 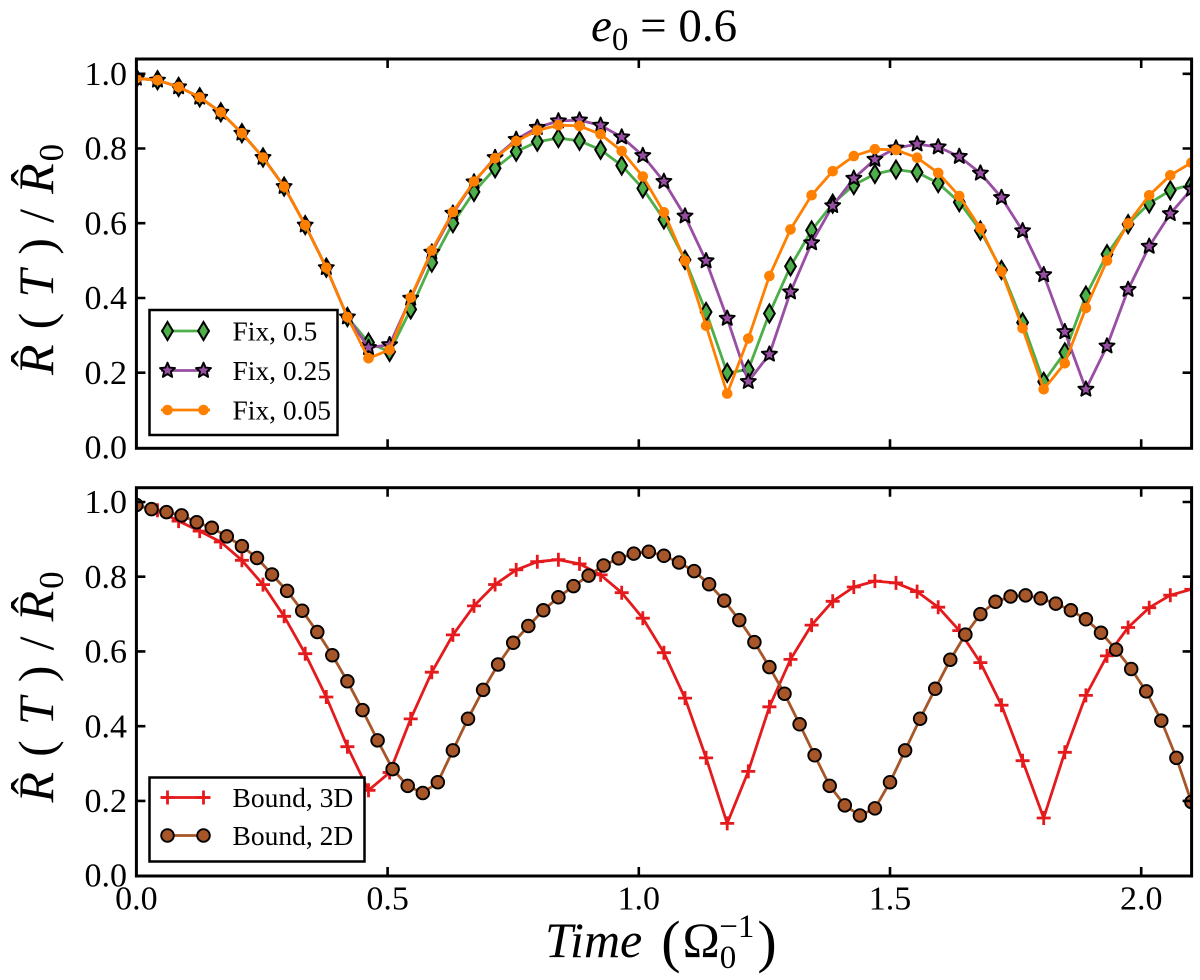 What do you see at coordinates (282, 370) in the screenshot?
I see `svg-text: Fix, 0.25` at bounding box center [282, 370].